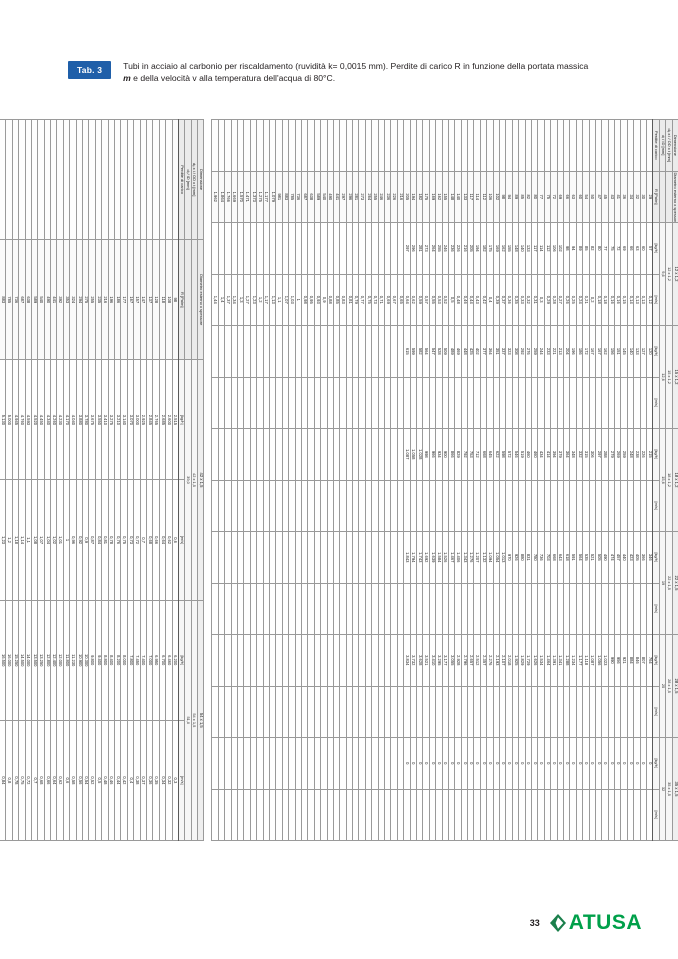 The width and height of the screenshot is (678, 959). I want to click on table-row: 226 0,67, so click(394, 480).